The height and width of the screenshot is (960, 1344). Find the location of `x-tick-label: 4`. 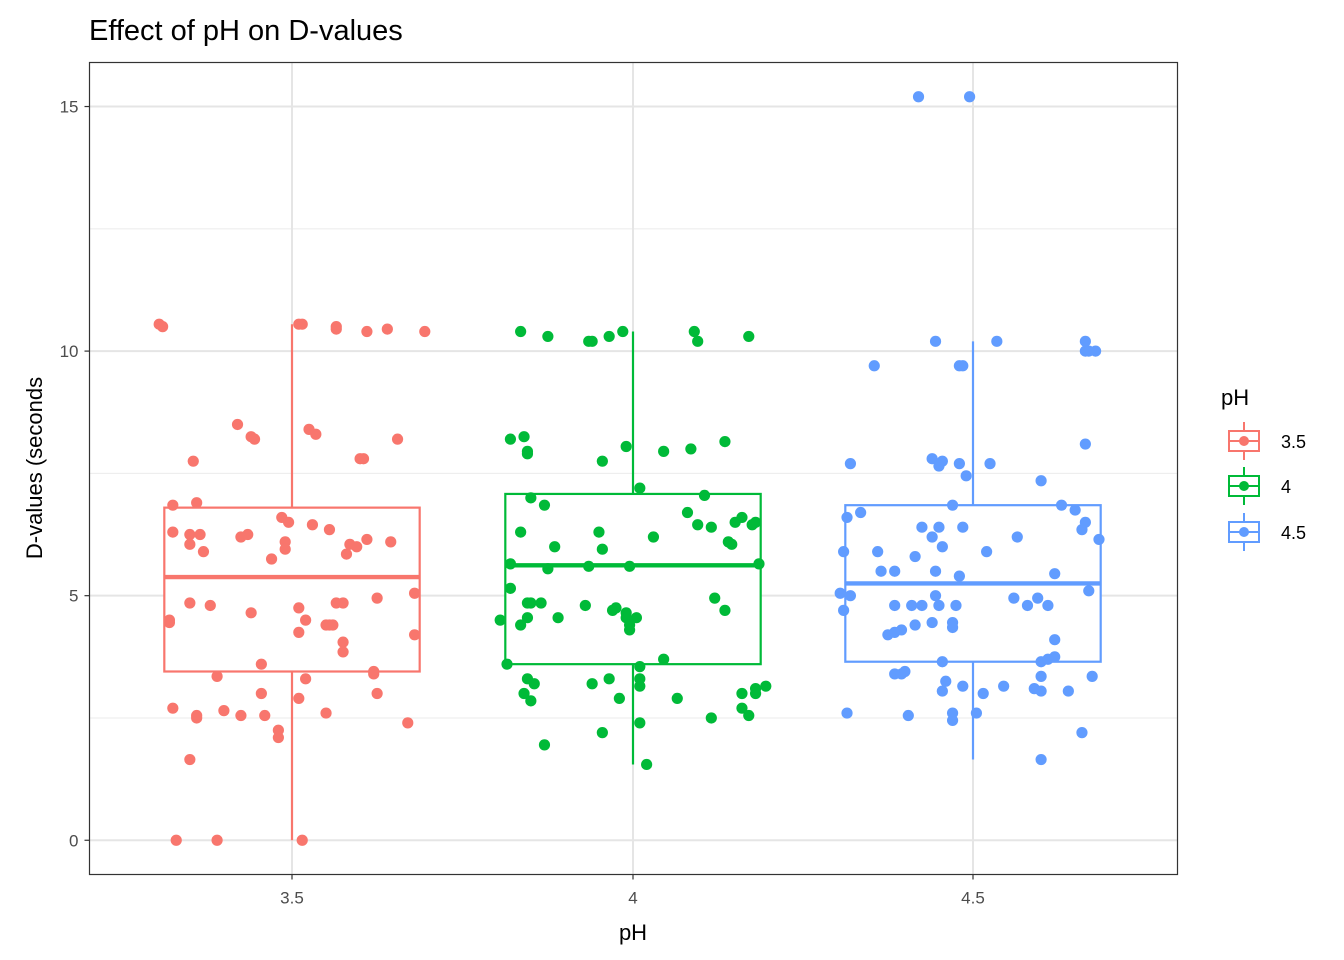

x-tick-label: 4 is located at coordinates (632, 898).